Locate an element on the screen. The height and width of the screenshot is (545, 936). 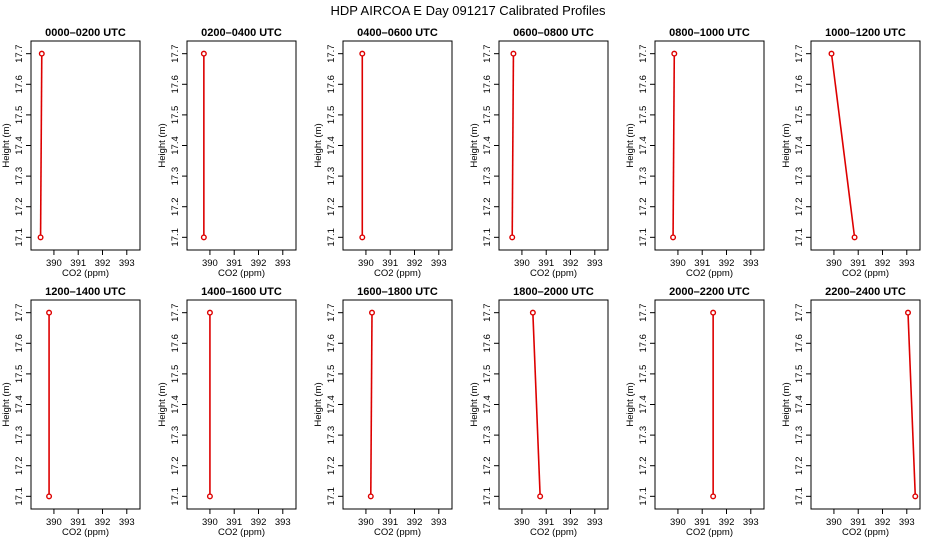
panel-title: 1600–1800 UTC is located at coordinates (397, 292).